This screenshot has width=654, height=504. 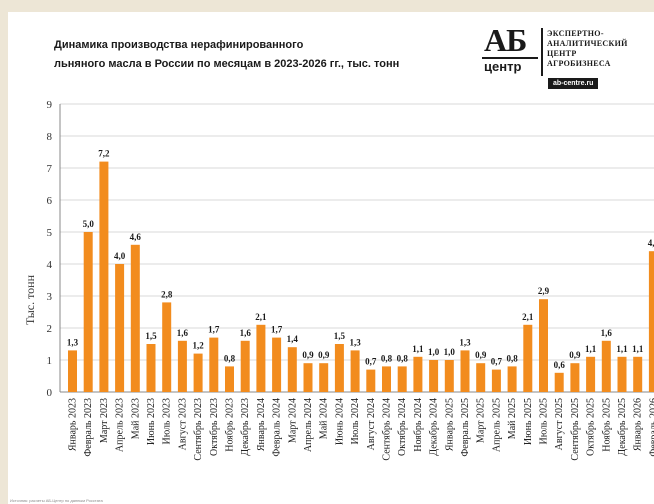 I want to click on x-tick-label: Январь 2025, so click(x=449, y=424).